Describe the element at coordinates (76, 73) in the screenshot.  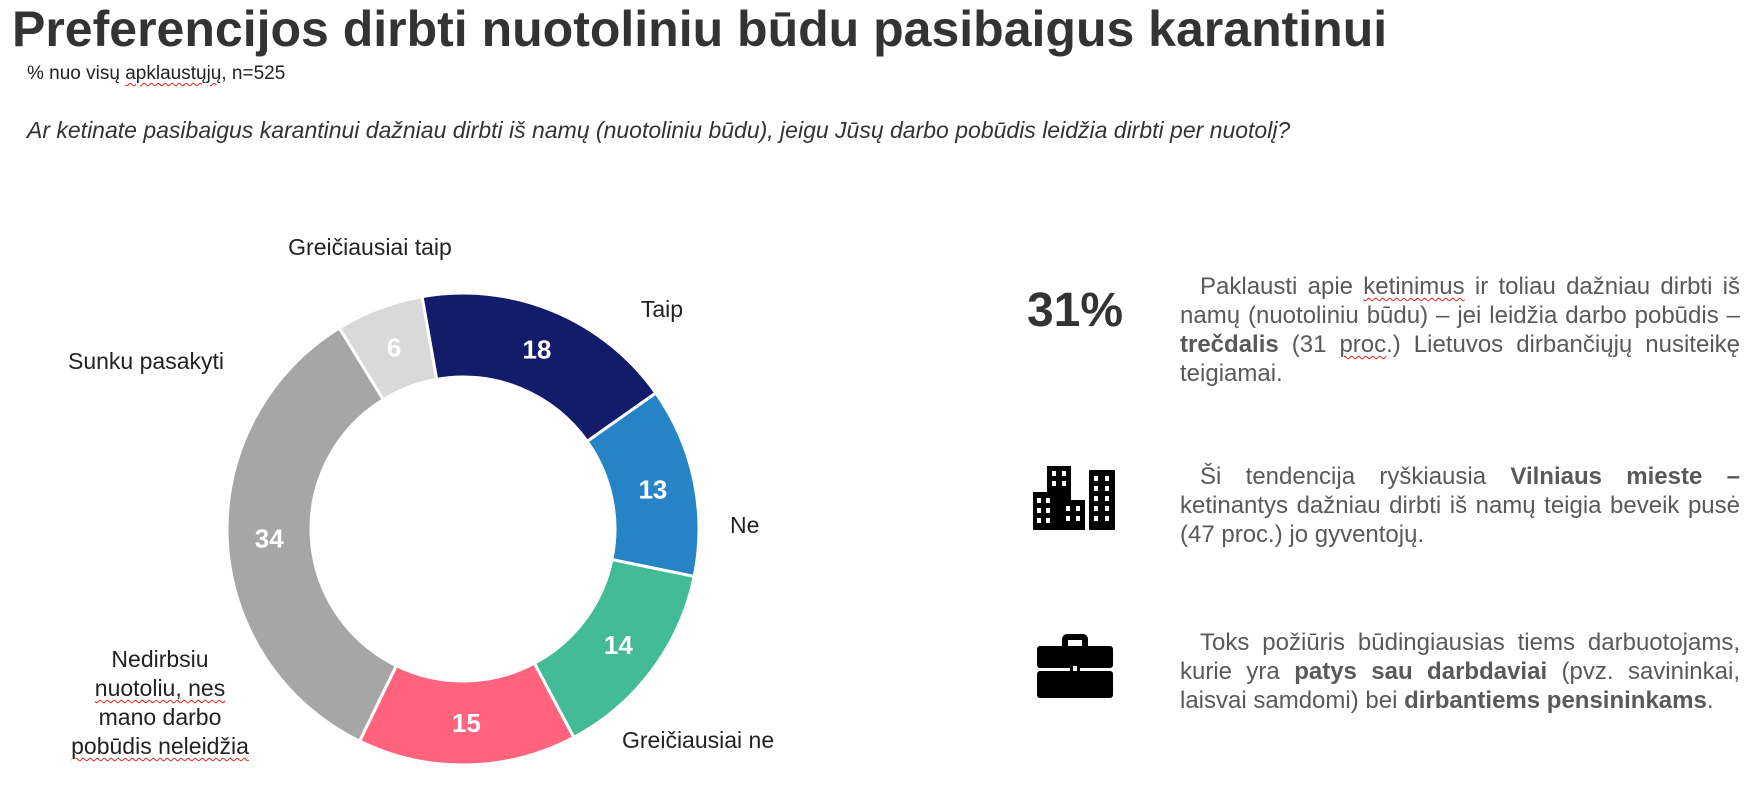
I see `subtitle-prefix: % nuo visų` at that location.